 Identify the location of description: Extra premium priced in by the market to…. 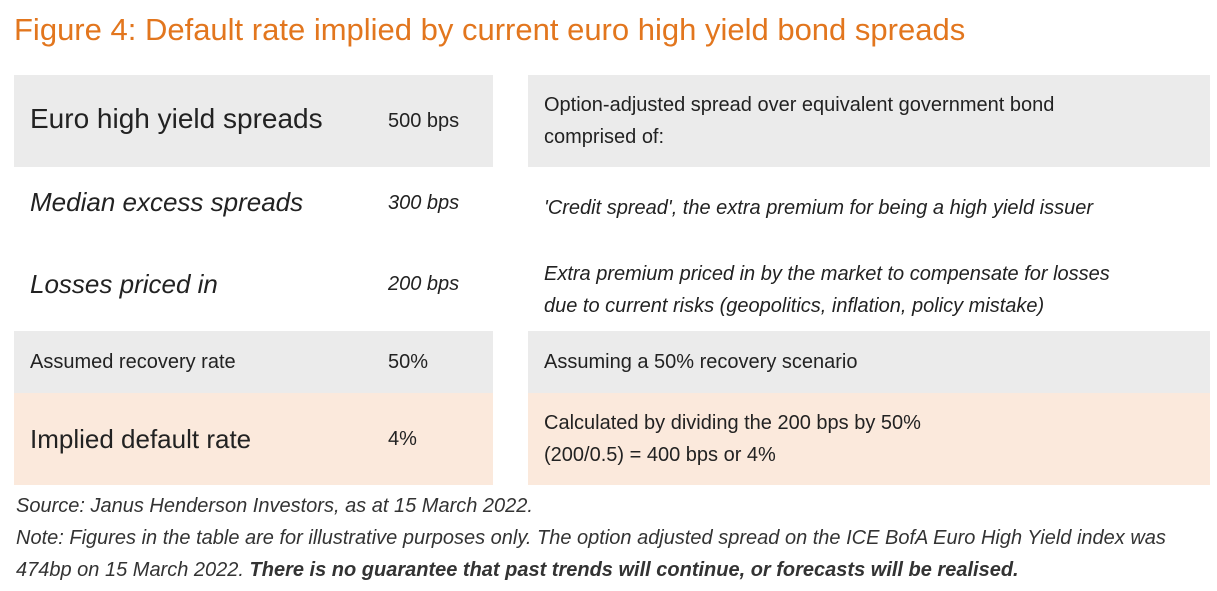
(869, 290).